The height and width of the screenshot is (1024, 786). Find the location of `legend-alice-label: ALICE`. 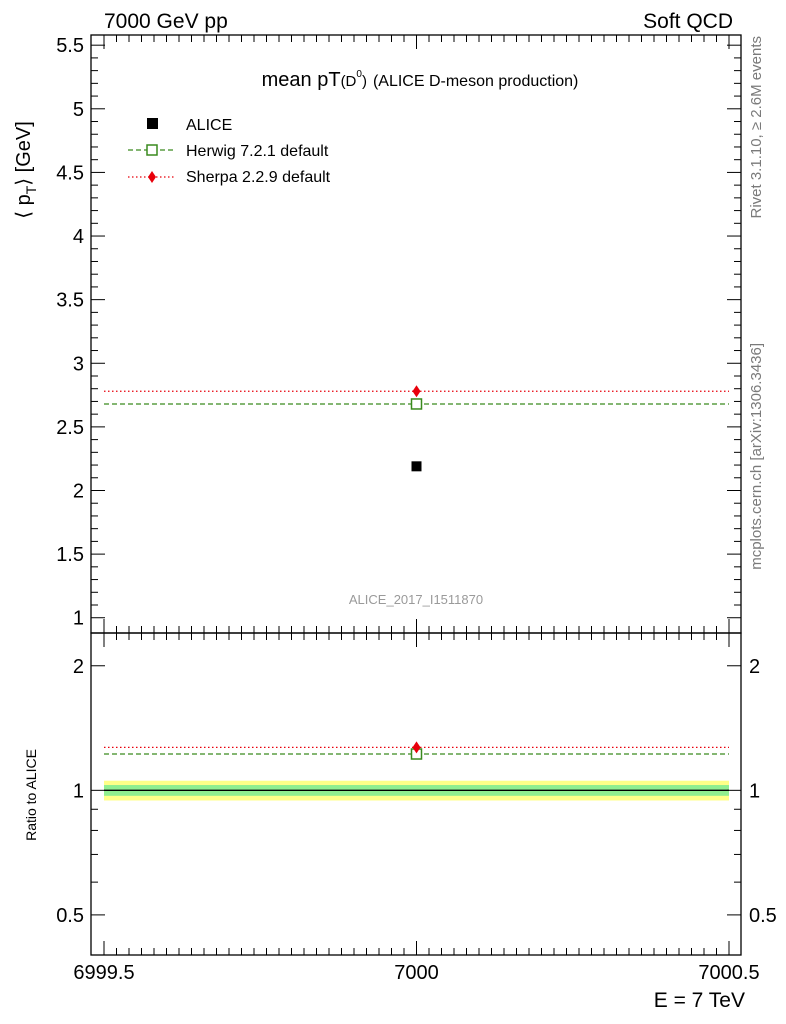

legend-alice-label: ALICE is located at coordinates (209, 125).